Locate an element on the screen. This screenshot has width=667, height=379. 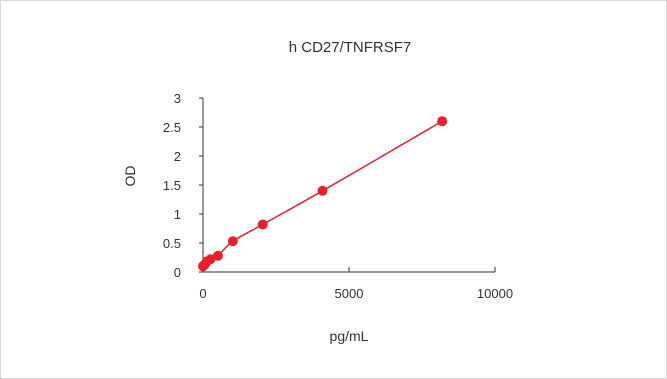
chart-title: h CD27/TNFRSF7 is located at coordinates (350, 47).